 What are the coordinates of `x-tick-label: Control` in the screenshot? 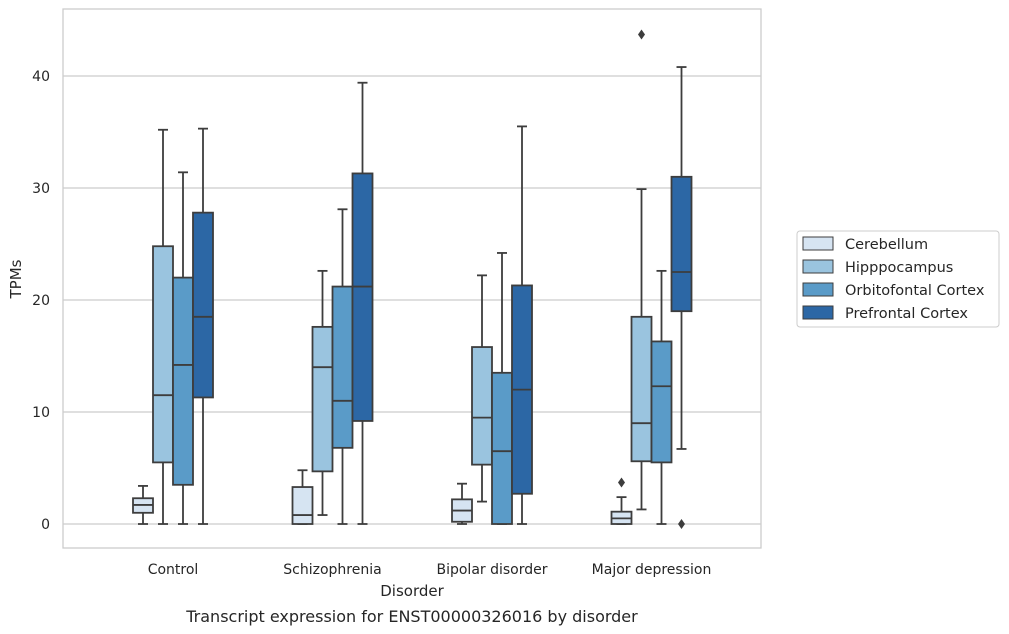 It's located at (173, 570).